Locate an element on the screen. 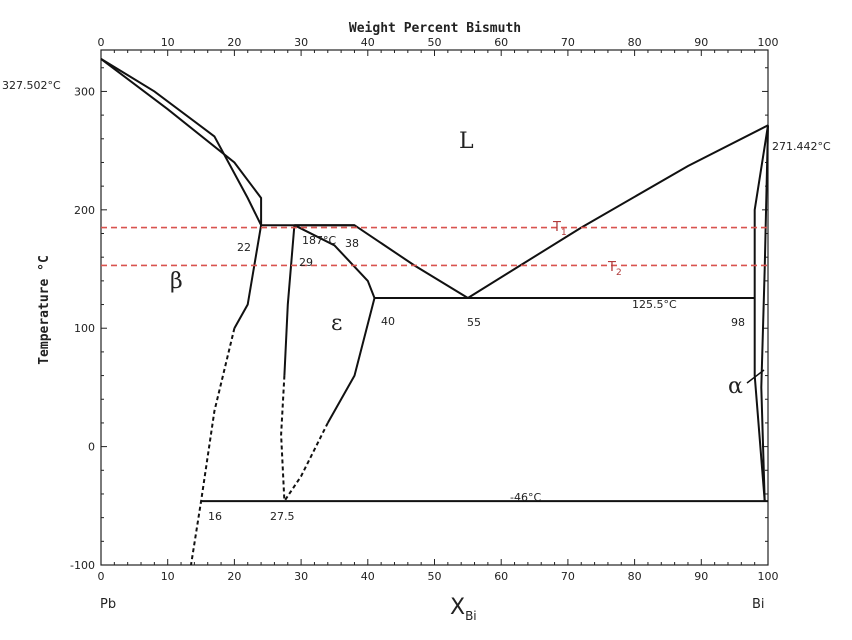  x-axis-label: XBi is located at coordinates (463, 609).